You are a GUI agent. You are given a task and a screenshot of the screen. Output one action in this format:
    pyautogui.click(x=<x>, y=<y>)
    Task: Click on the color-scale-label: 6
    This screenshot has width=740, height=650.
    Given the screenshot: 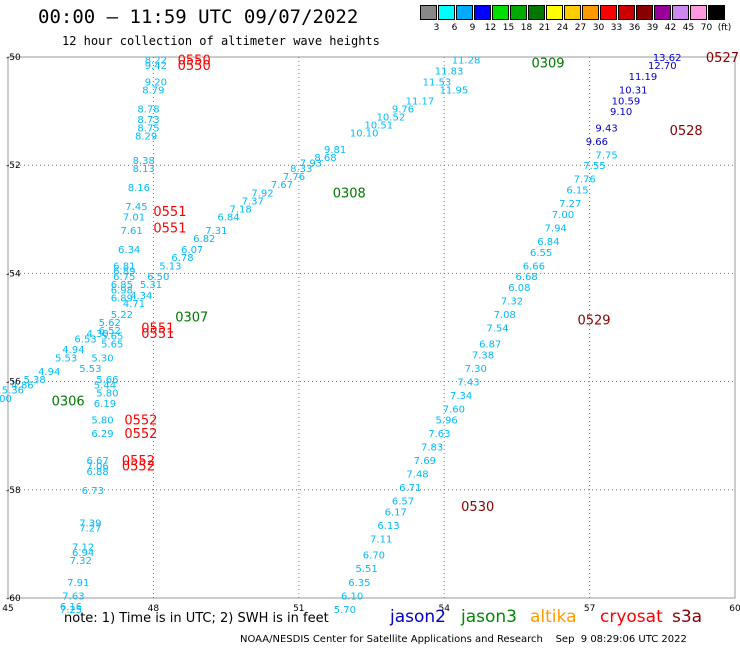 What is the action you would take?
    pyautogui.click(x=454, y=28)
    